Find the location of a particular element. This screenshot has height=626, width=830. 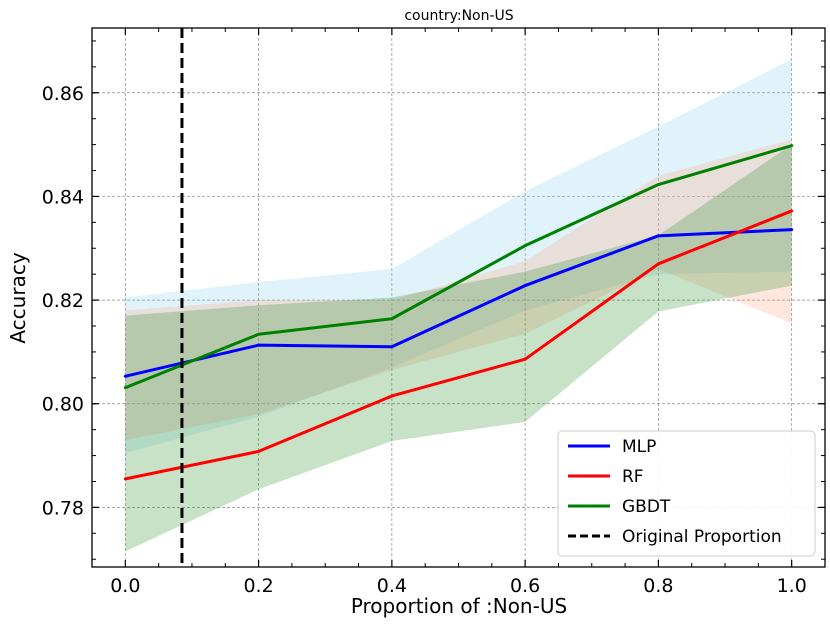

legend-label-gbdt: GBDT is located at coordinates (646, 507).